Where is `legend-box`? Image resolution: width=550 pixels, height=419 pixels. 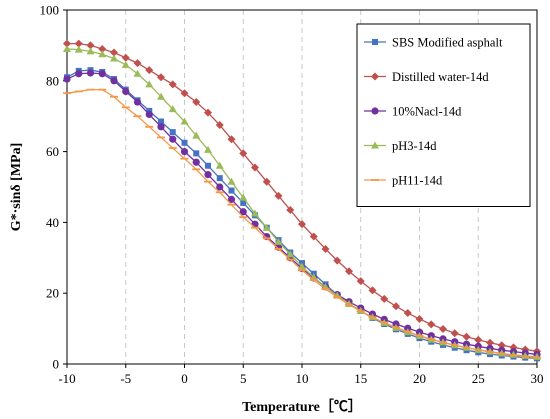 legend-box is located at coordinates (443, 115).